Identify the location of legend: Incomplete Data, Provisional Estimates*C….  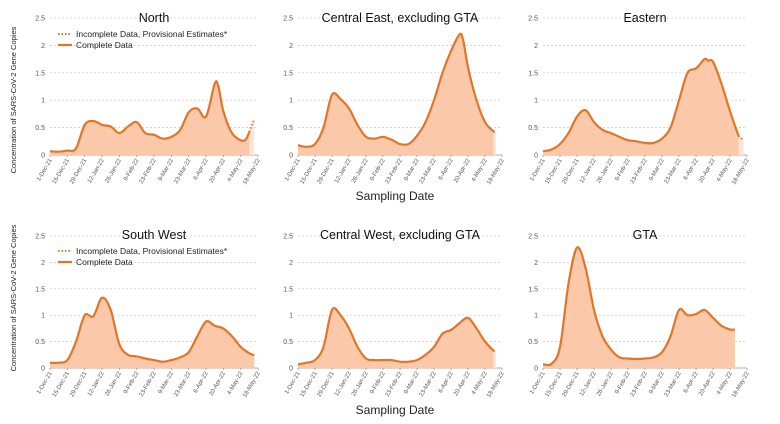
(143, 39).